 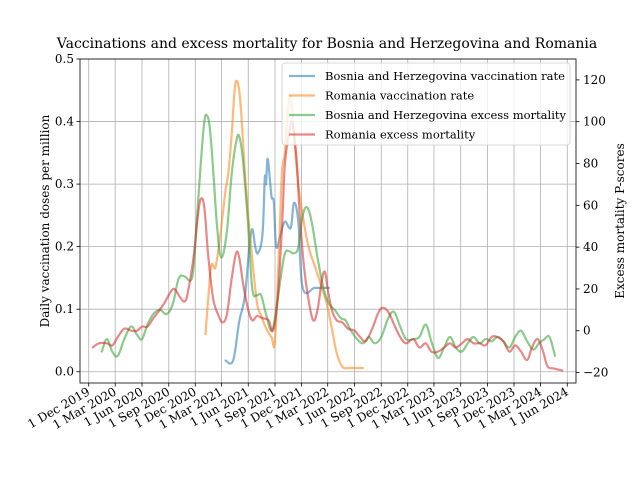 I want to click on right-tick-label: 40, so click(x=590, y=247).